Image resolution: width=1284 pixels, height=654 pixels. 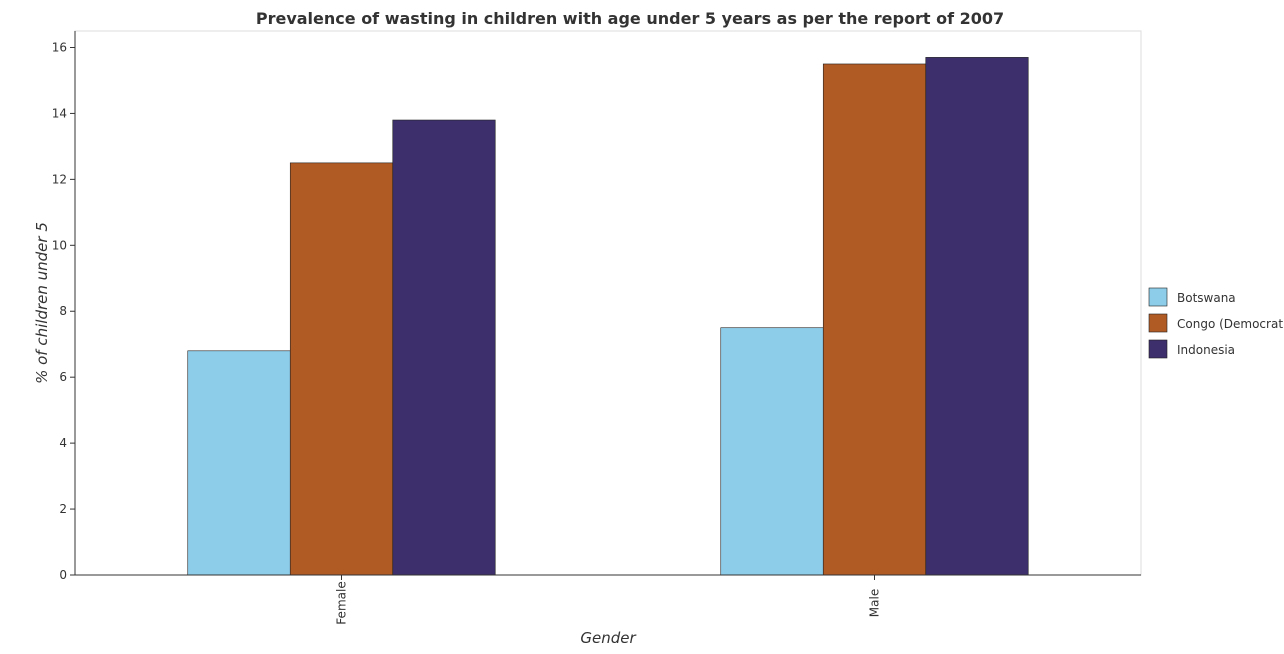 I want to click on y-tick-label: 16, so click(x=59, y=47).